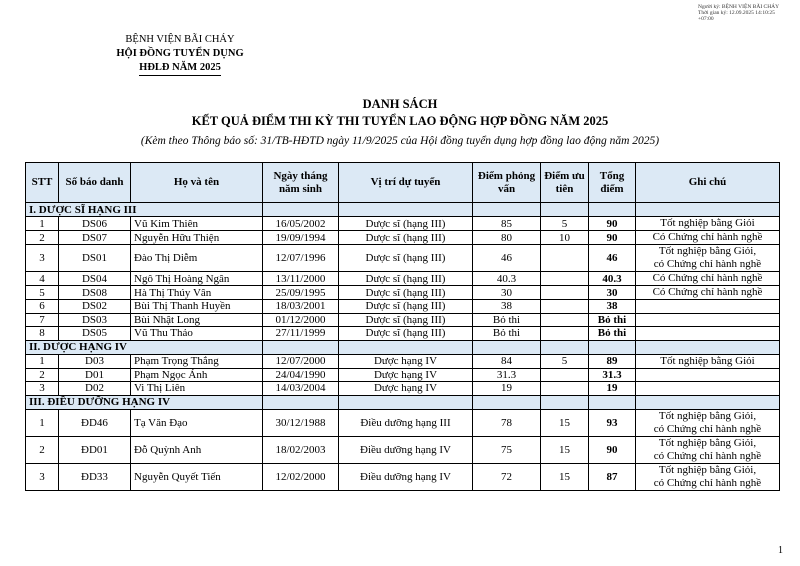  What do you see at coordinates (300, 182) in the screenshot?
I see `header-birth-date: Ngày tháng năm sinh` at bounding box center [300, 182].